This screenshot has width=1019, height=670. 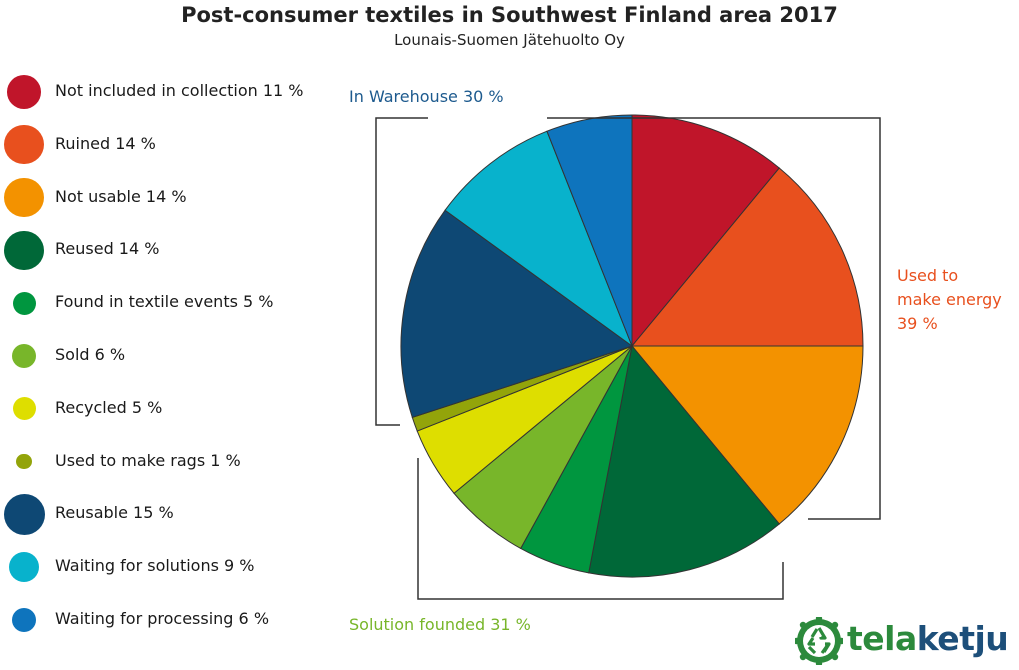 I want to click on recycle-icon, so click(x=819, y=641).